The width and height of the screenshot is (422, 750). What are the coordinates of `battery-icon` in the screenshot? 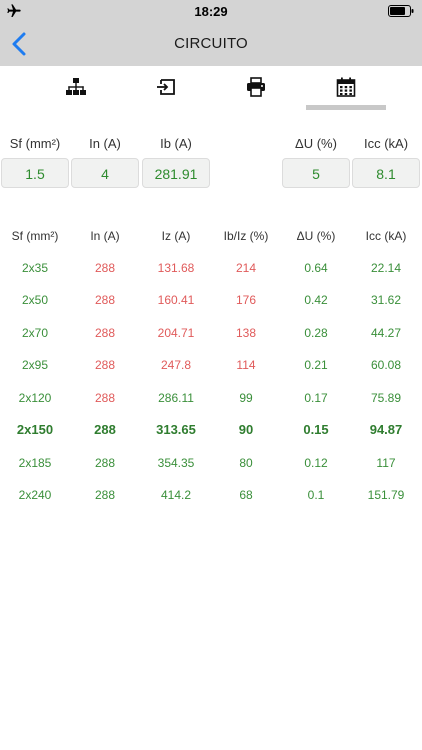 It's located at (401, 11).